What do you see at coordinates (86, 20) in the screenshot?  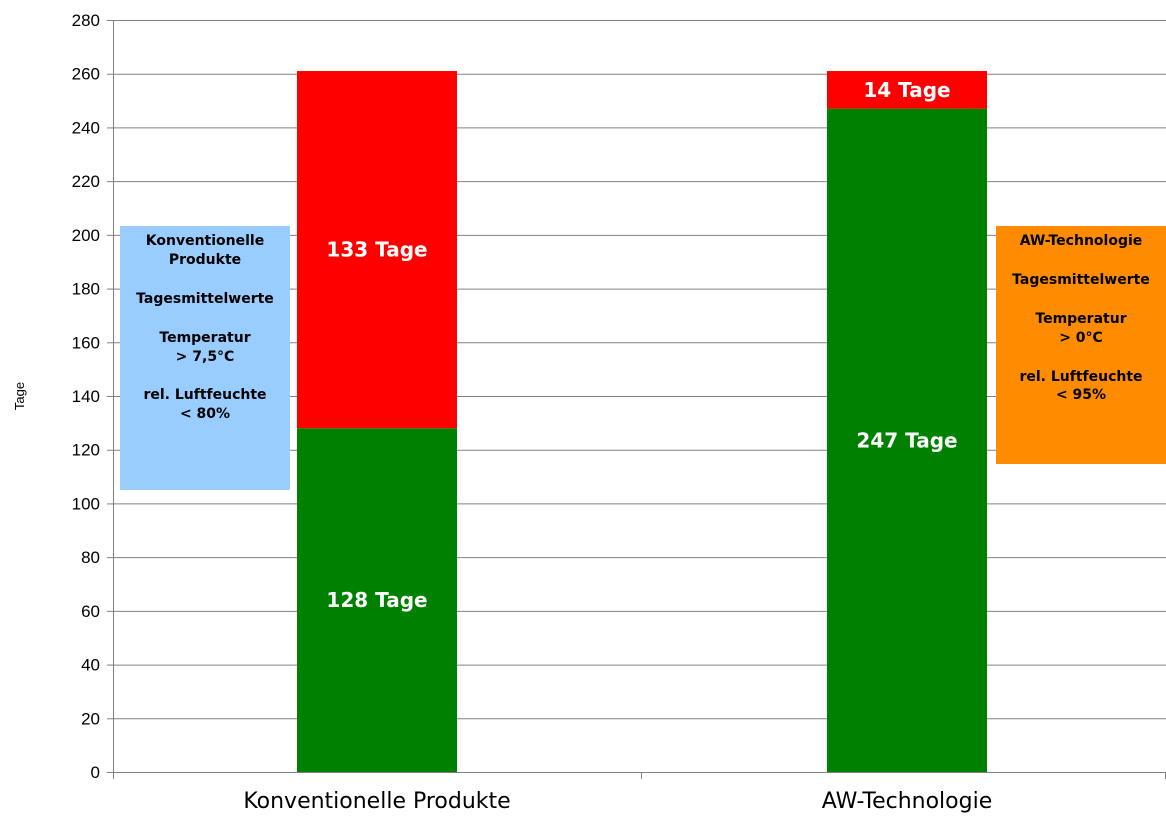 I see `y-tick-label: 280` at bounding box center [86, 20].